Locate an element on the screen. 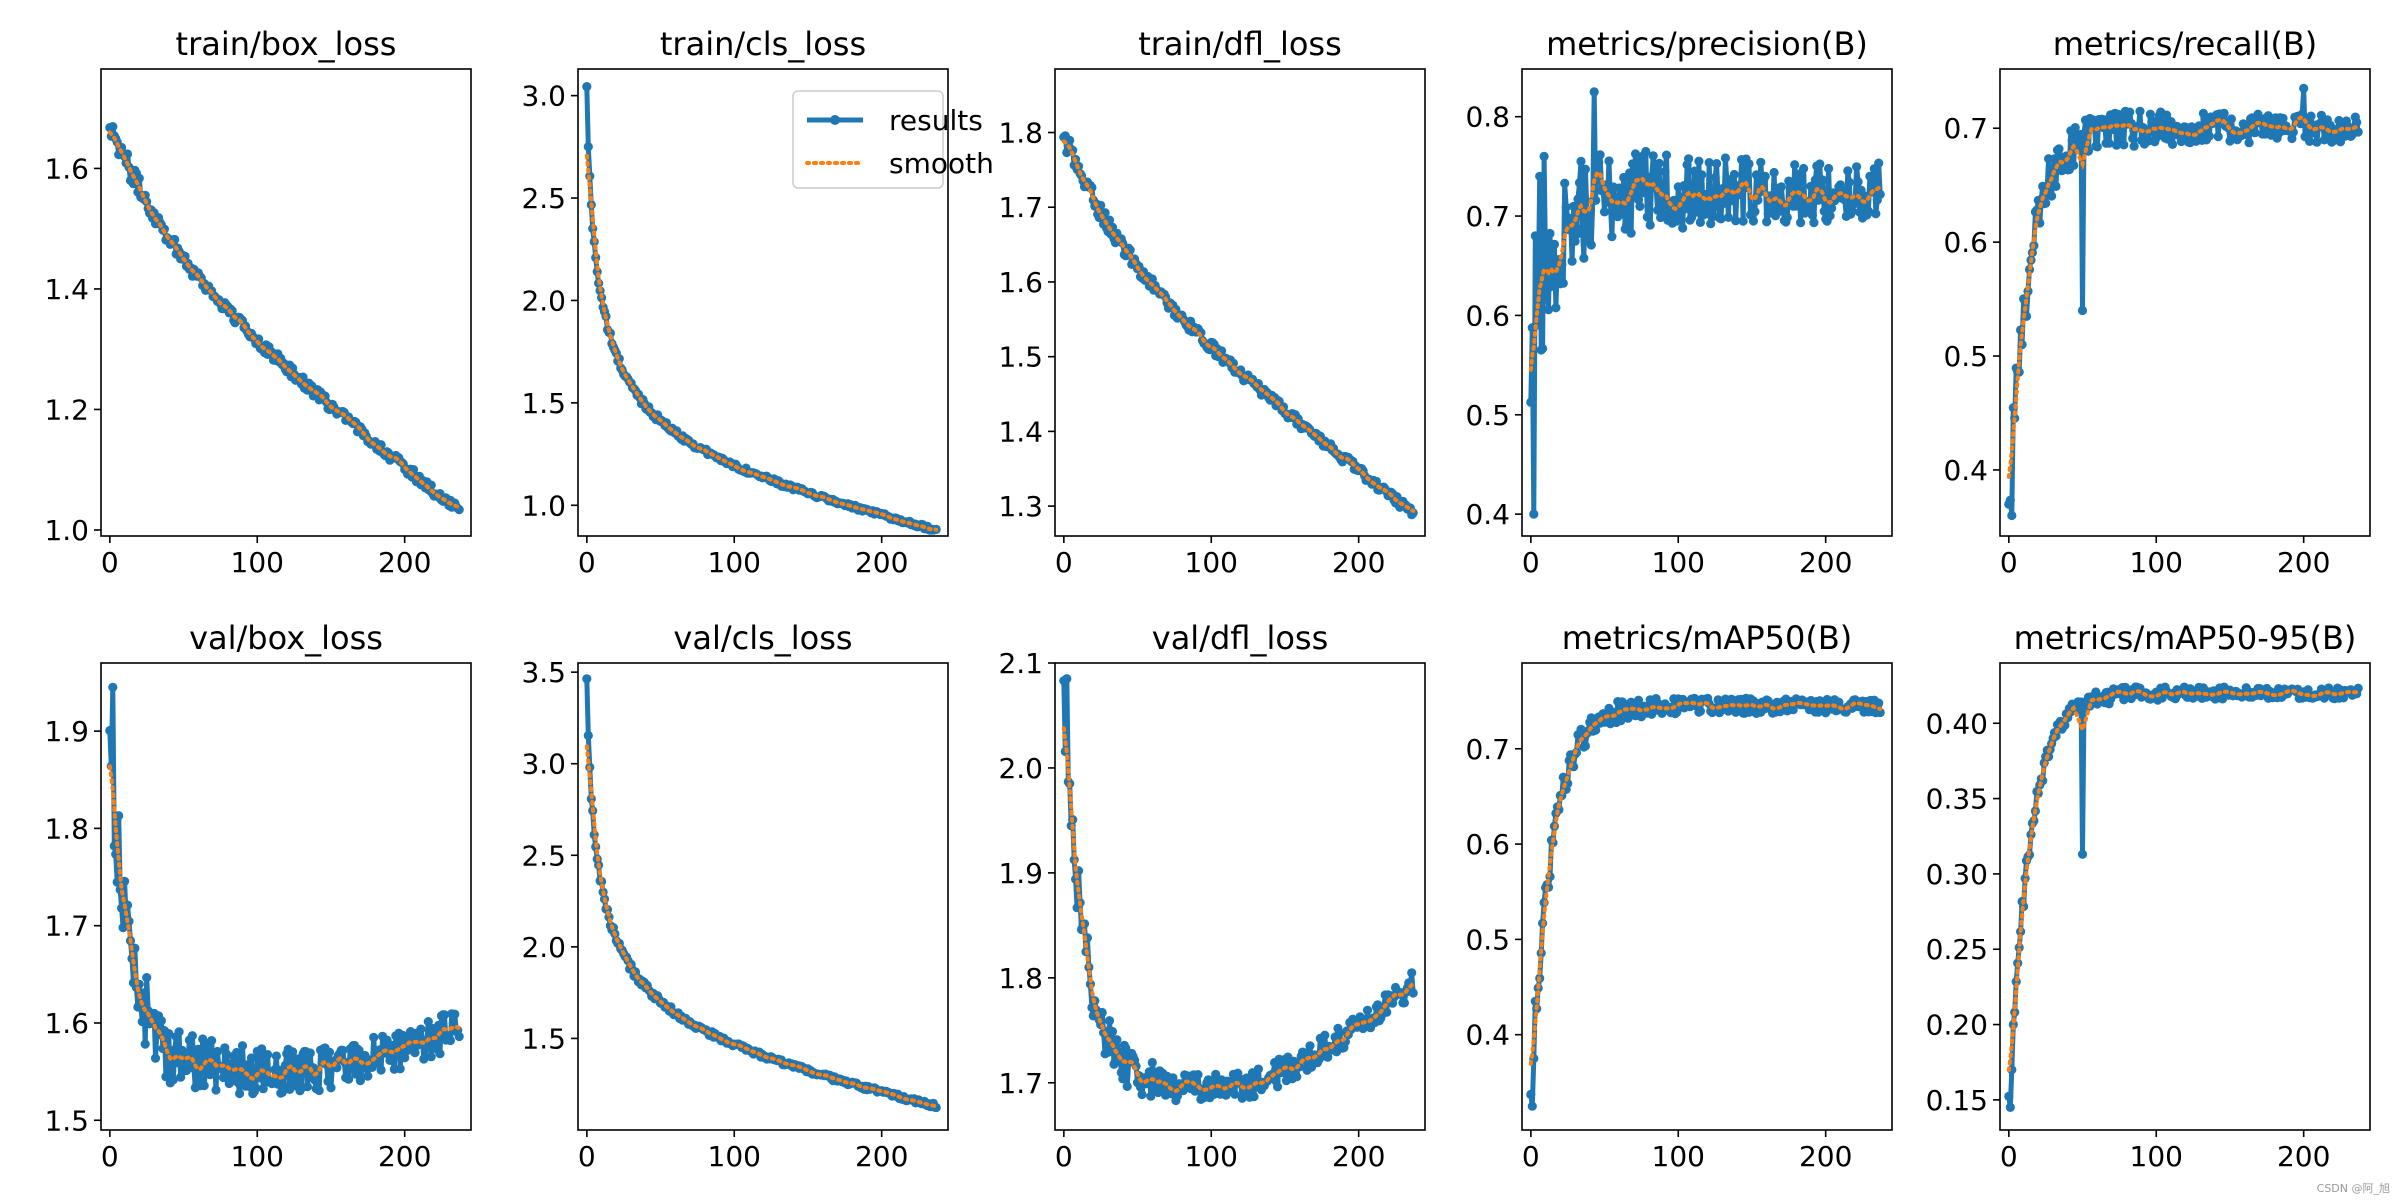  series-group is located at coordinates (284, 890).